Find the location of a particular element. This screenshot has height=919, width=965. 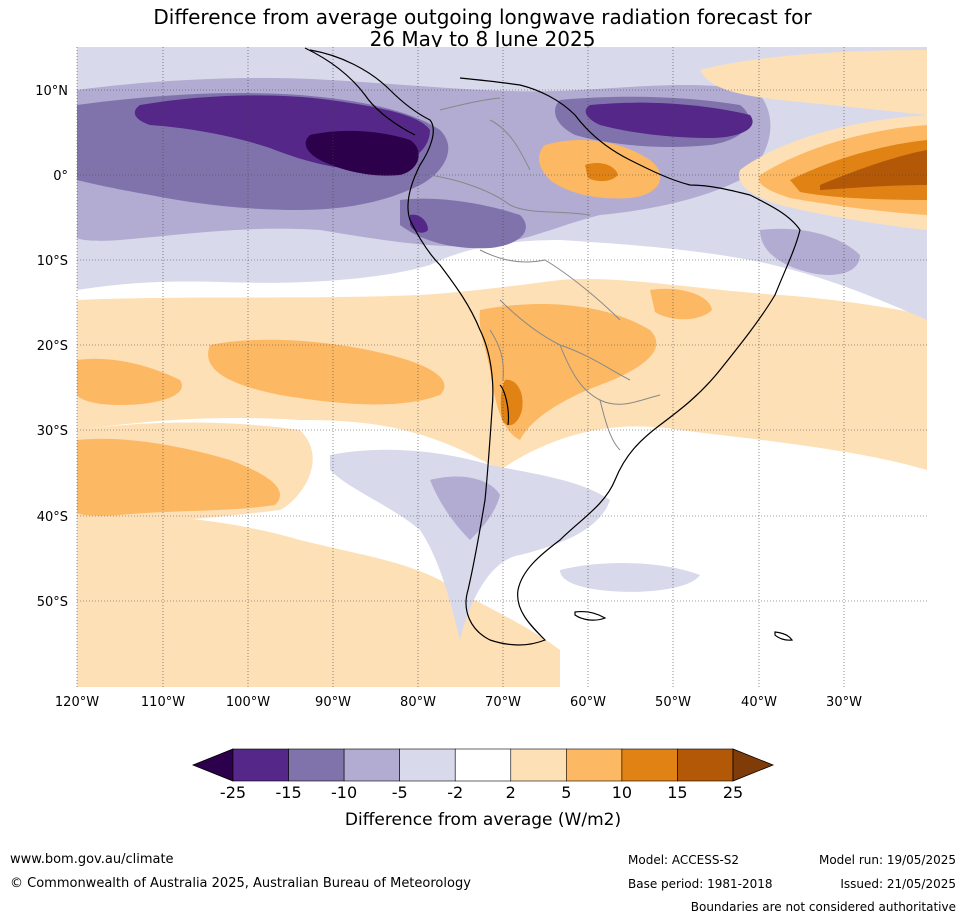

lon-label: 30°W is located at coordinates (844, 702).